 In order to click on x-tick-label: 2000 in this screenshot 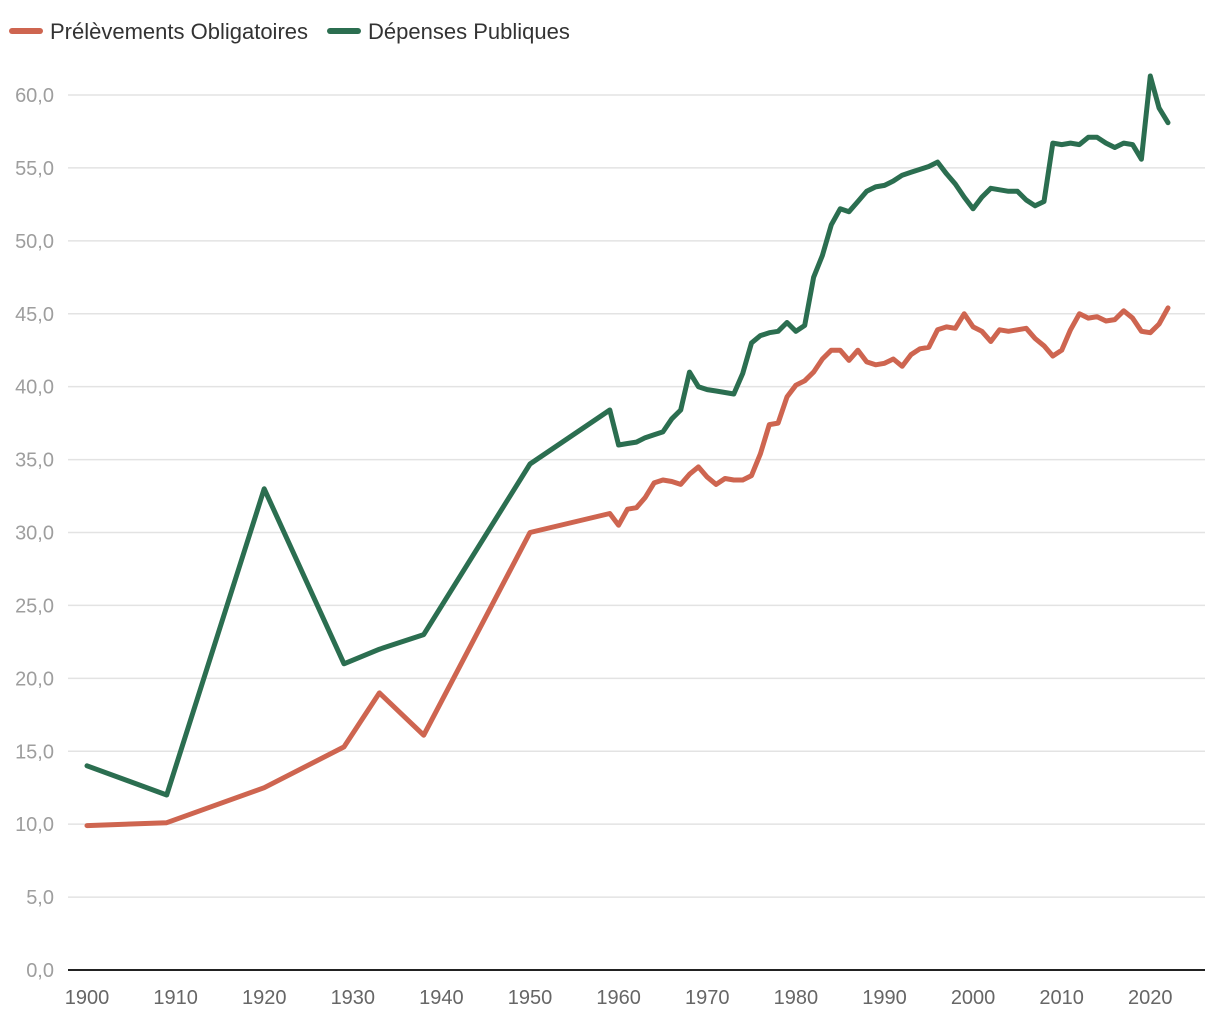, I will do `click(973, 998)`.